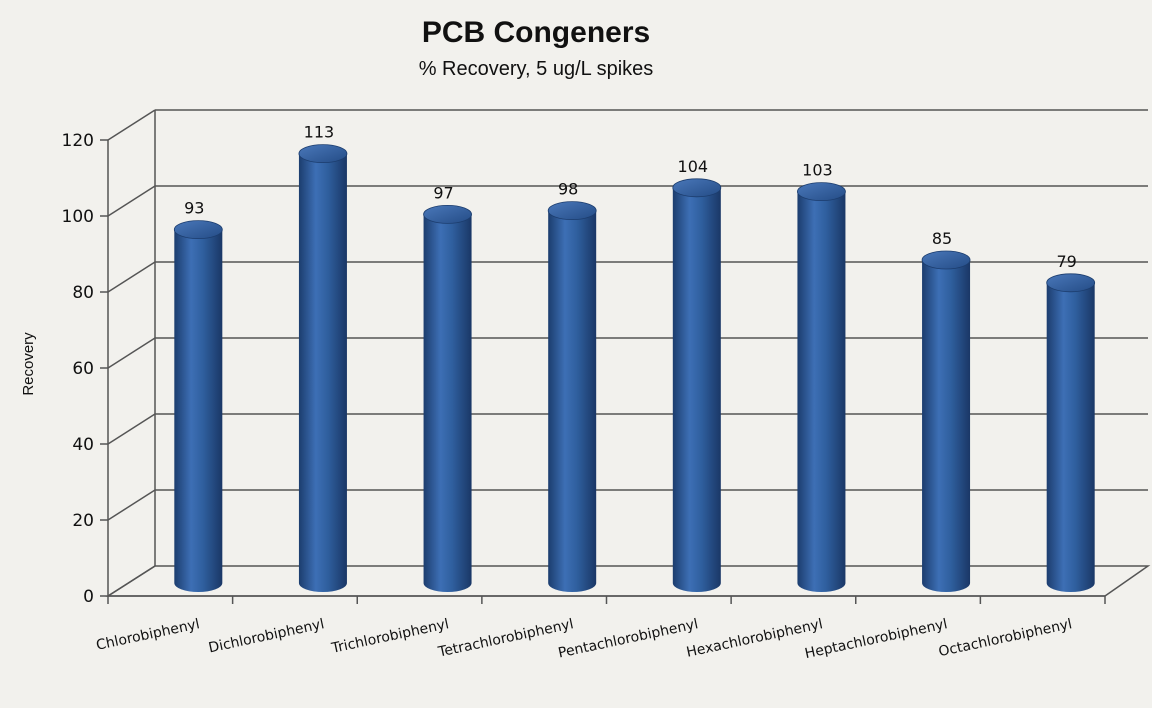 This screenshot has height=708, width=1152. What do you see at coordinates (78, 217) in the screenshot?
I see `y-tick-label: 100` at bounding box center [78, 217].